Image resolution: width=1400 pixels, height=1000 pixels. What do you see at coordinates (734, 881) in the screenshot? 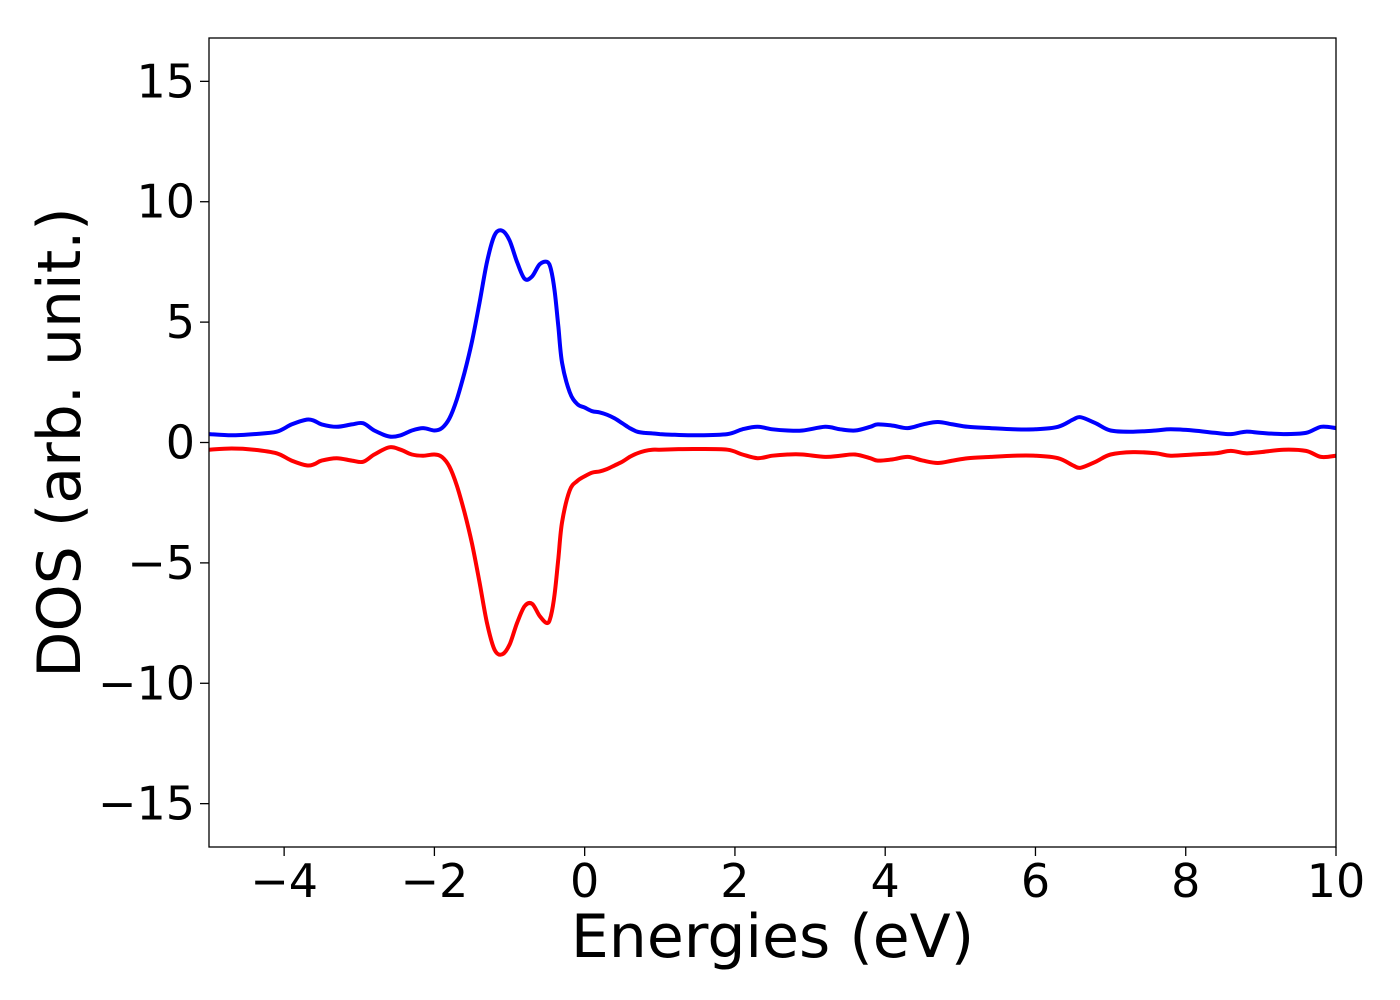
I see `x-tick-label: 2` at bounding box center [734, 881].